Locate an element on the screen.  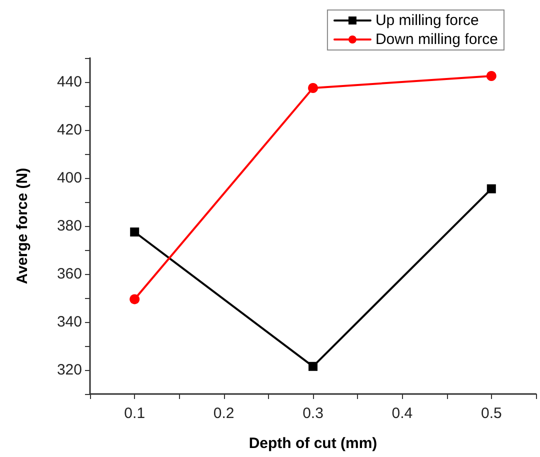
y-tick-label: 440 is located at coordinates (69, 82).